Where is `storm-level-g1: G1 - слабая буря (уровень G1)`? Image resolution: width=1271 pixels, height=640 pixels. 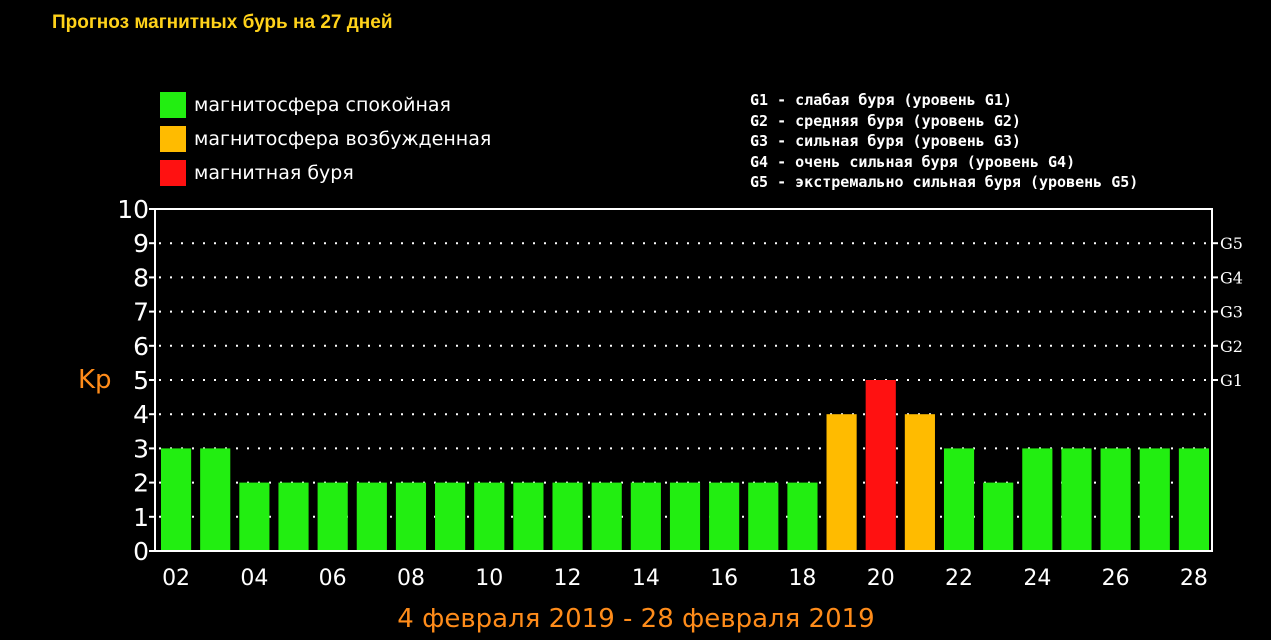
storm-level-g1: G1 - слабая буря (уровень G1) is located at coordinates (881, 100).